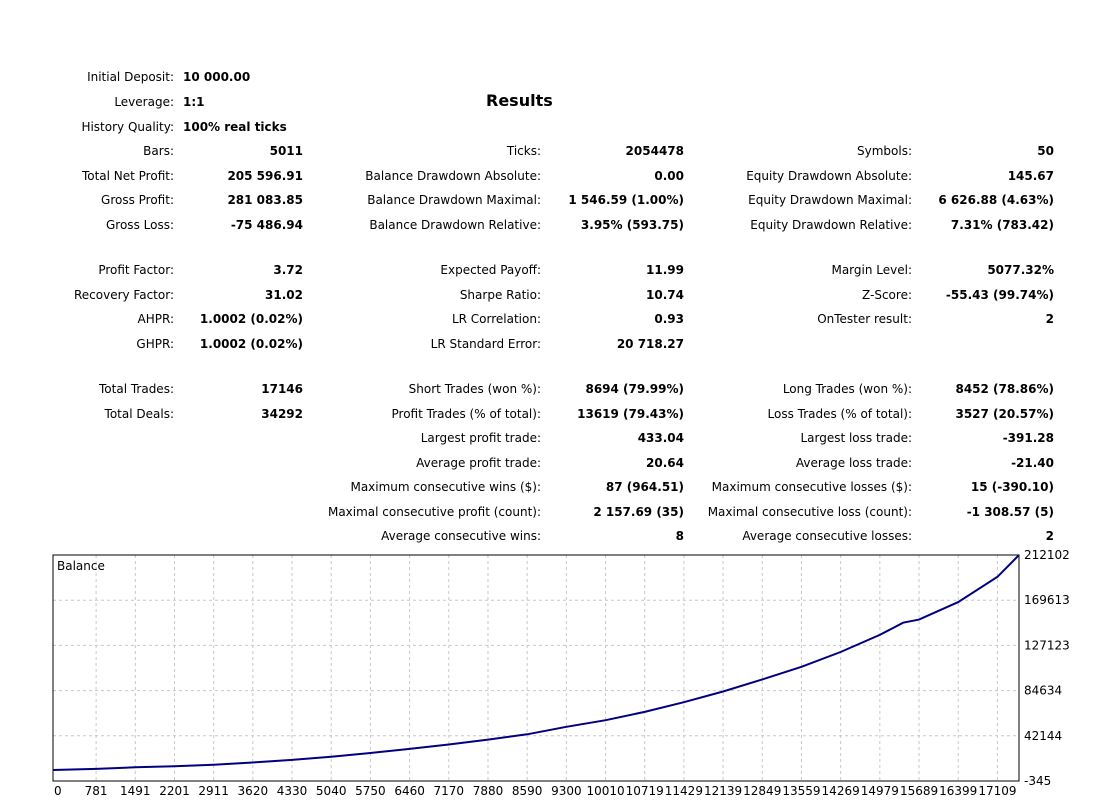 The width and height of the screenshot is (1100, 800). What do you see at coordinates (288, 270) in the screenshot?
I see `col1-value: 3.72` at bounding box center [288, 270].